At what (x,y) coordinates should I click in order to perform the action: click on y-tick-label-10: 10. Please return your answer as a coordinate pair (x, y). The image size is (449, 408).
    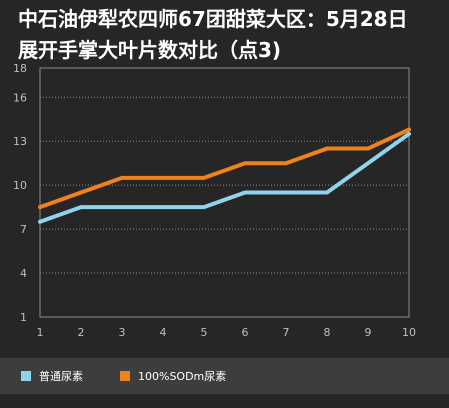
    Looking at the image, I should click on (20, 185).